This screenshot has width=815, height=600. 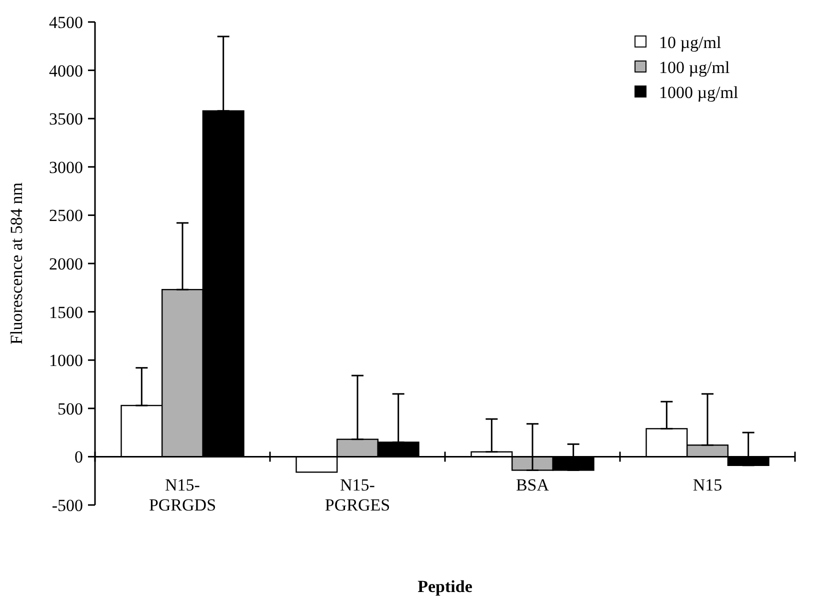 What do you see at coordinates (66, 167) in the screenshot?
I see `y-tick-label: 3000` at bounding box center [66, 167].